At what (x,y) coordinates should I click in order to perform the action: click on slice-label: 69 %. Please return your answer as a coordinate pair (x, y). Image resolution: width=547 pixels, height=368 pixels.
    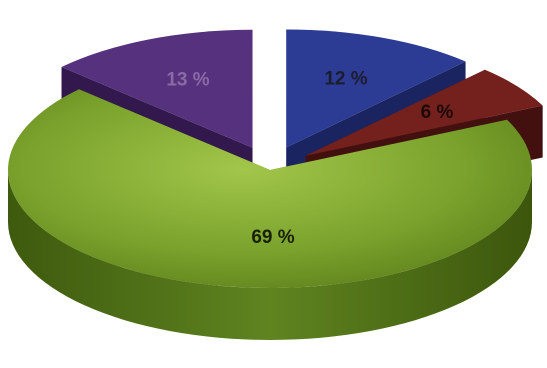
    Looking at the image, I should click on (272, 237).